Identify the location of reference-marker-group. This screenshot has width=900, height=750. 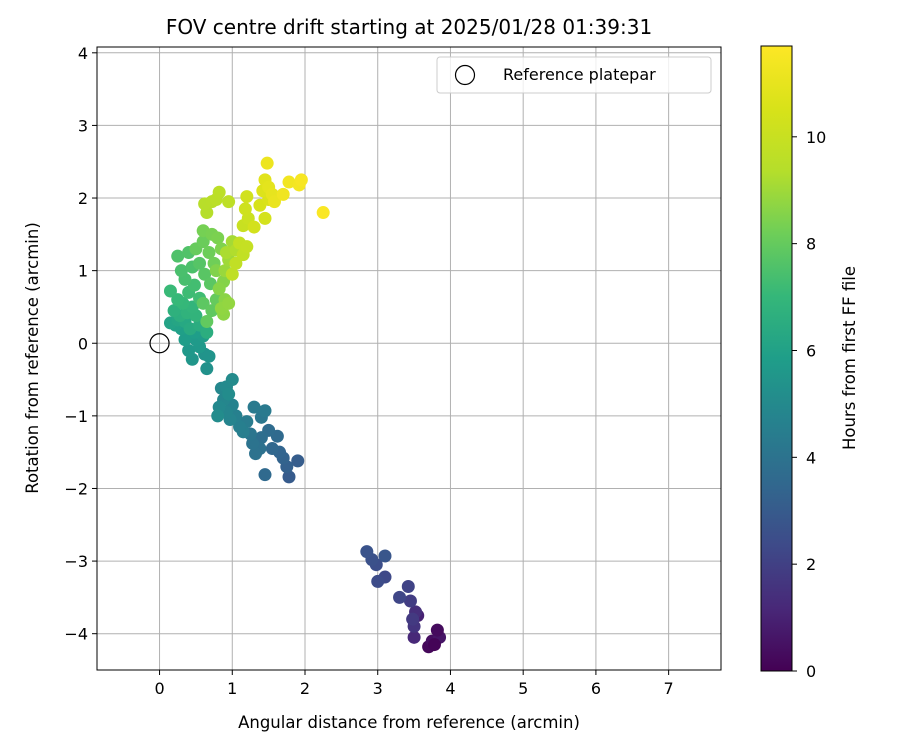
(159, 343).